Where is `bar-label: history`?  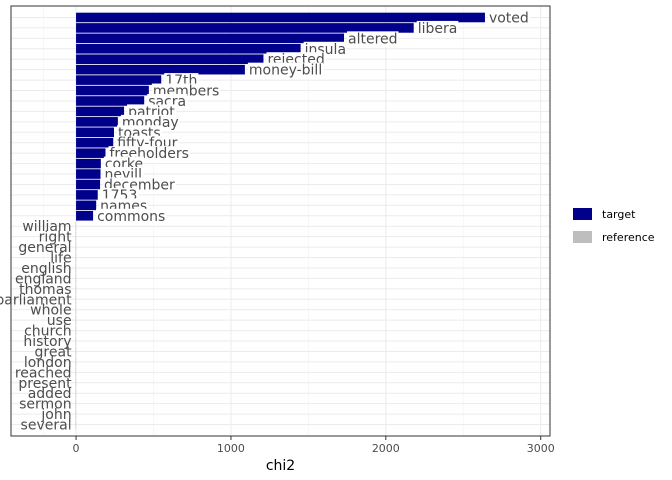 bar-label: history is located at coordinates (47, 342).